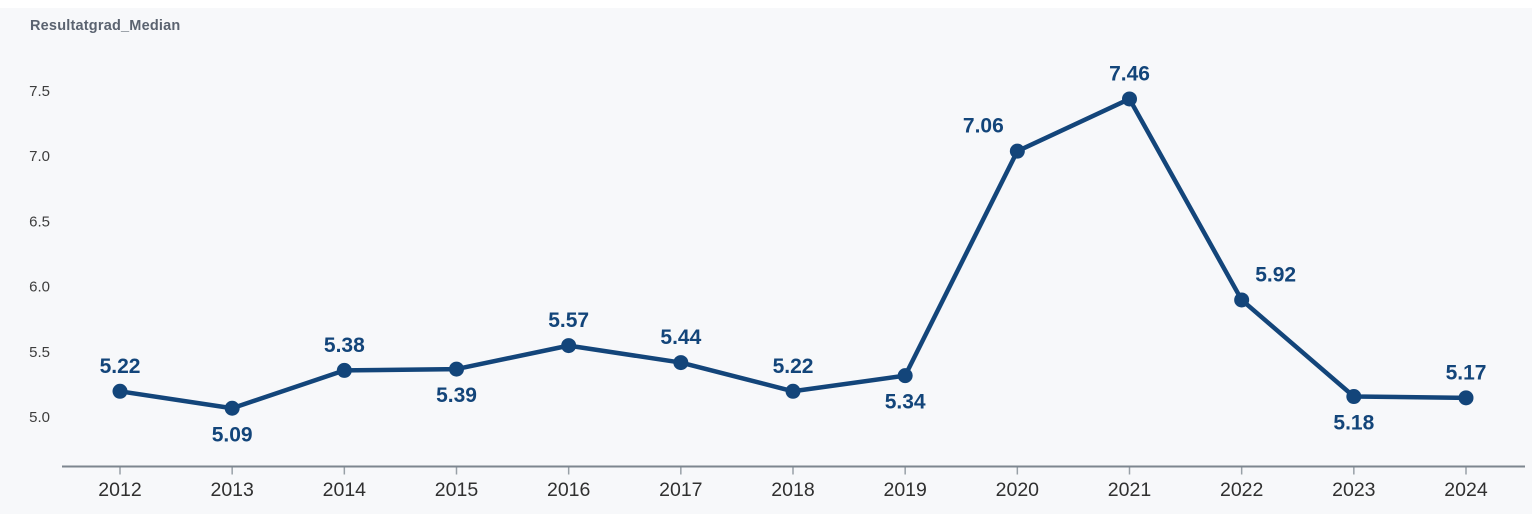 The height and width of the screenshot is (524, 1532). I want to click on data-point-label: 7.06, so click(983, 126).